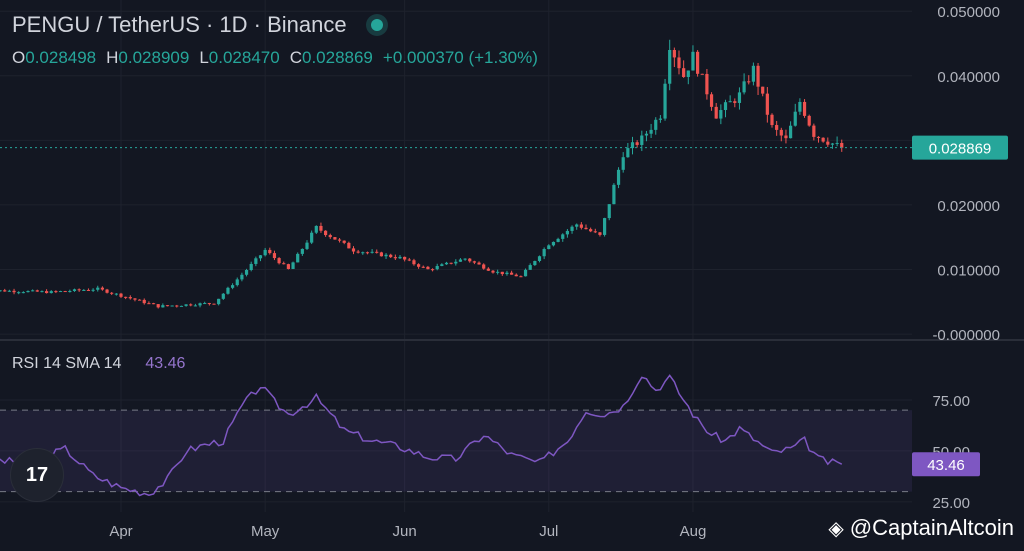 The image size is (1024, 551). I want to click on time-axis: Apr May Jun Jul Aug, so click(407, 531).